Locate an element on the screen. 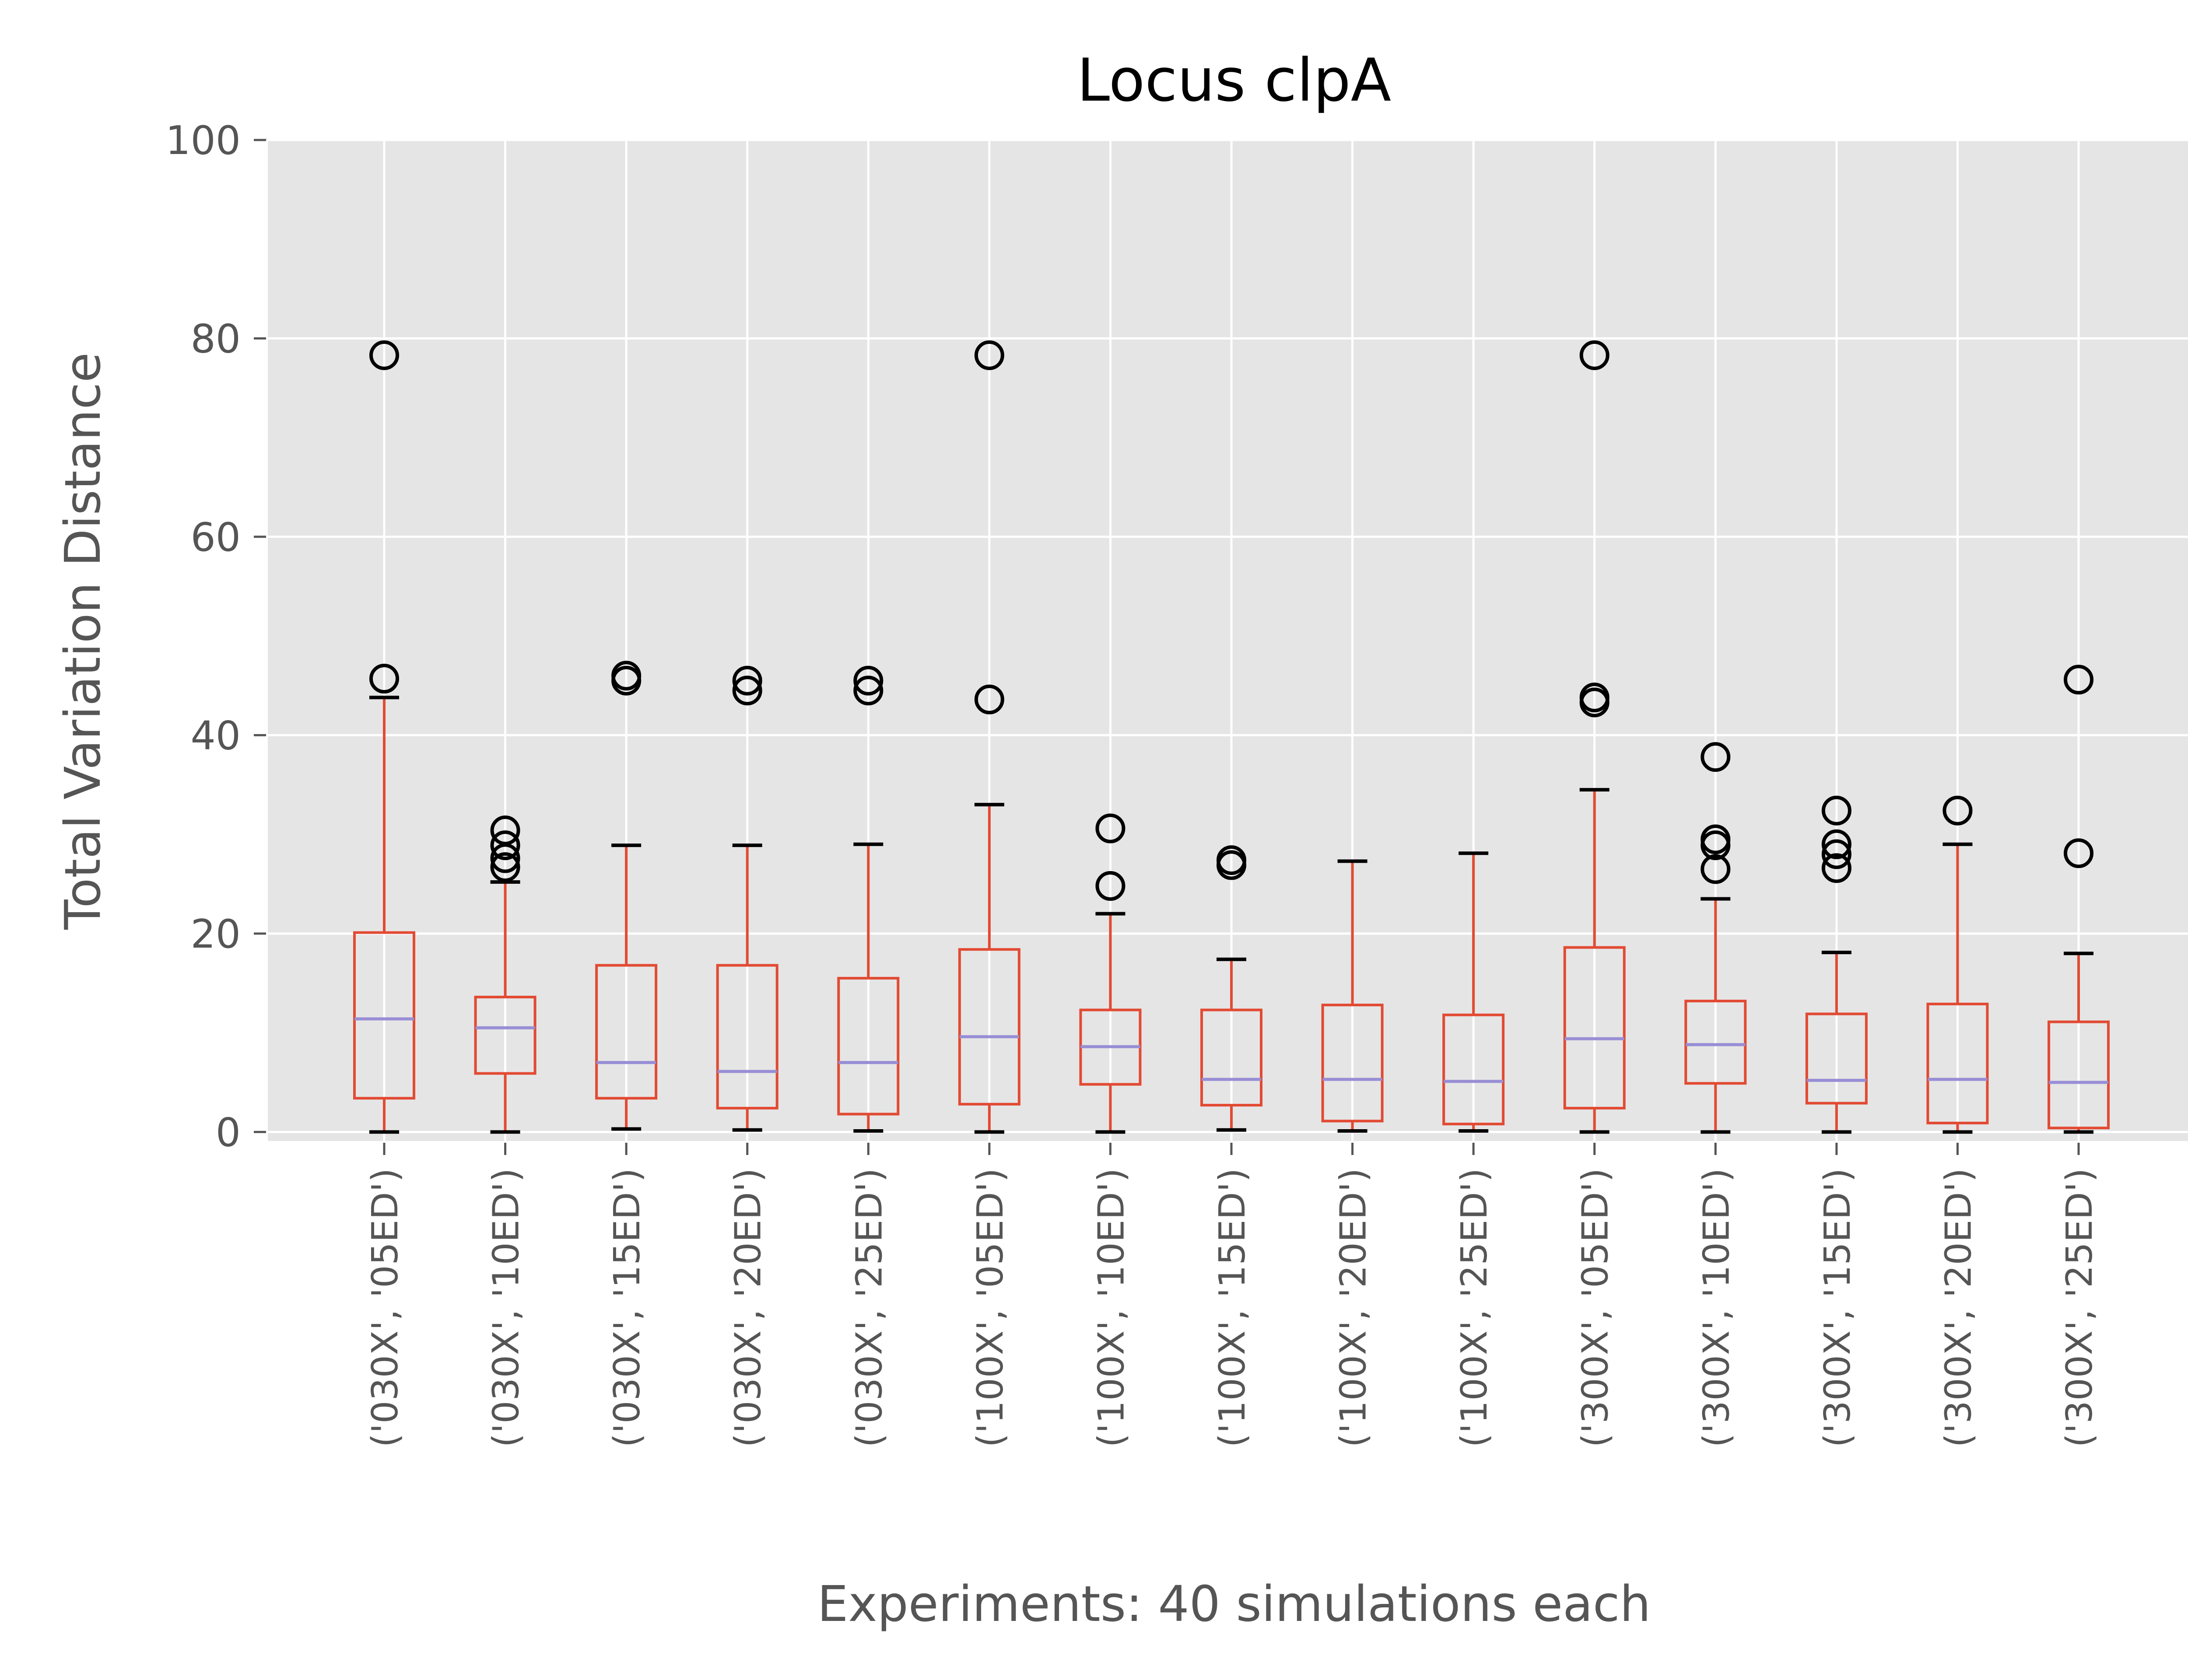 This screenshot has width=2188, height=1680. y-tick-label: 20 is located at coordinates (215, 934).